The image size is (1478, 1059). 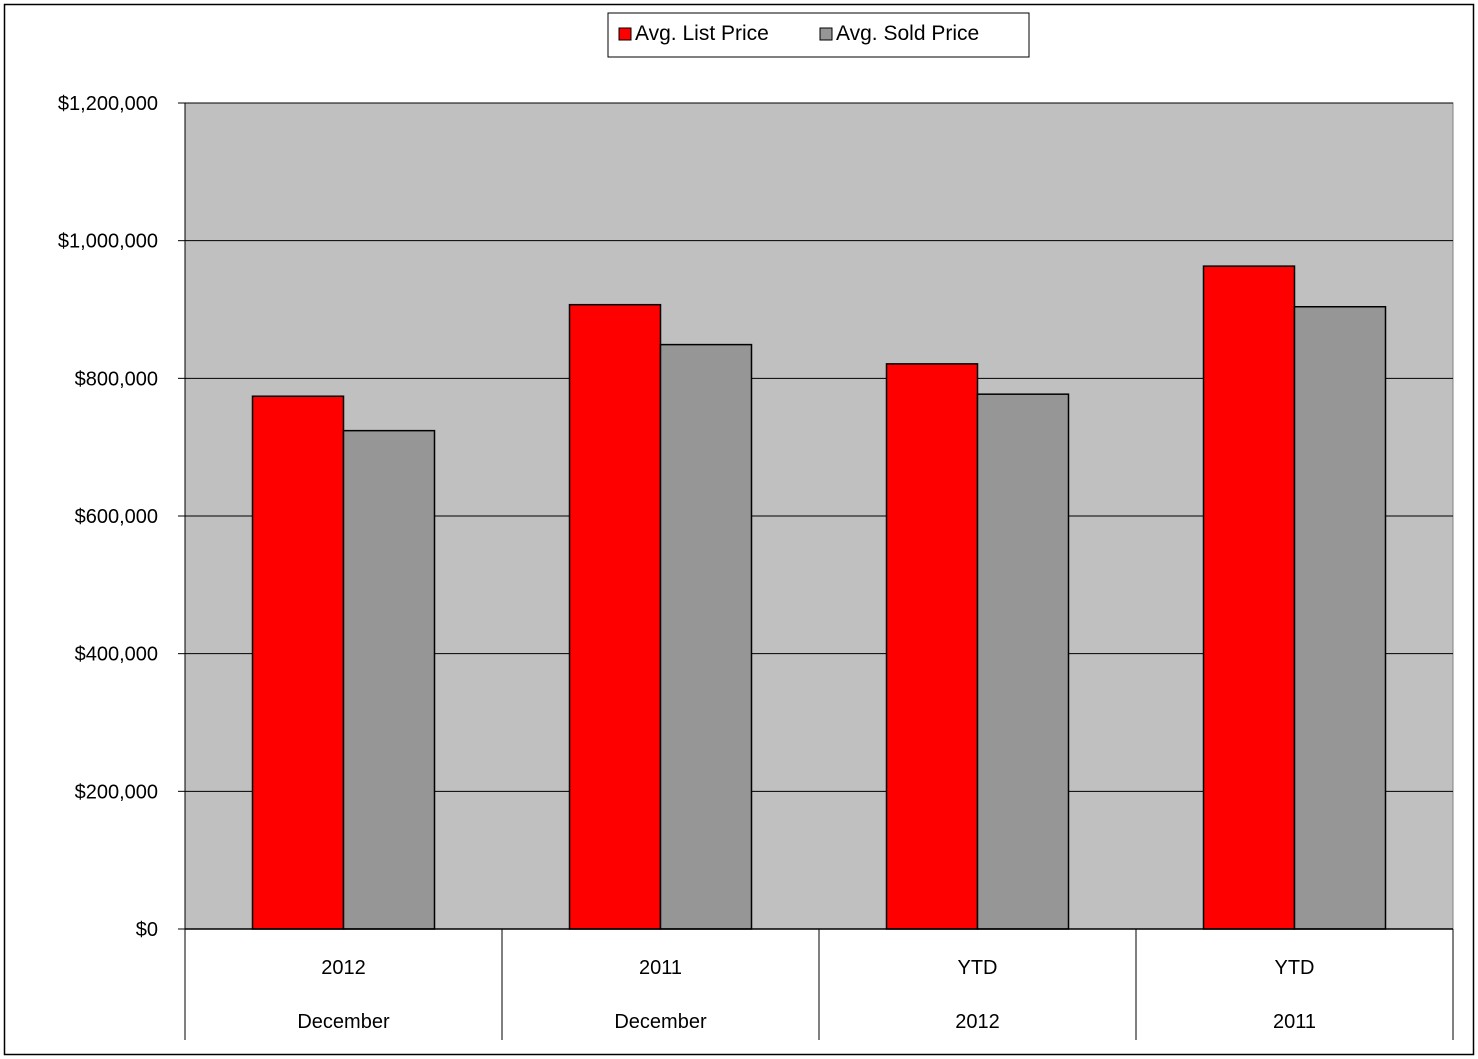 I want to click on y-tick-label: $1,200,000, so click(x=108, y=104).